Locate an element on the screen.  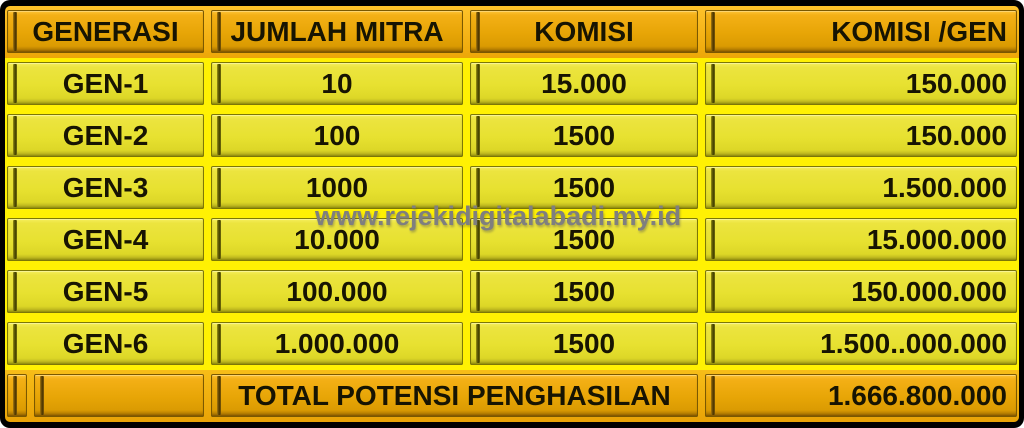
total-row: TOTAL POTENSI PENGHASILAN 1.666.800.000 is located at coordinates (512, 396).